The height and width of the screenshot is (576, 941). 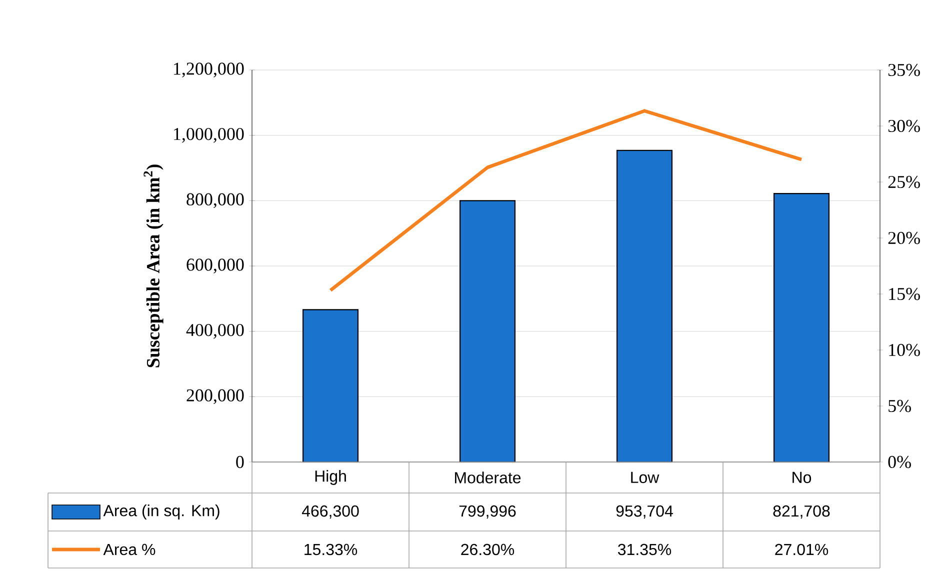 I want to click on x-tick-label: No, so click(x=802, y=478).